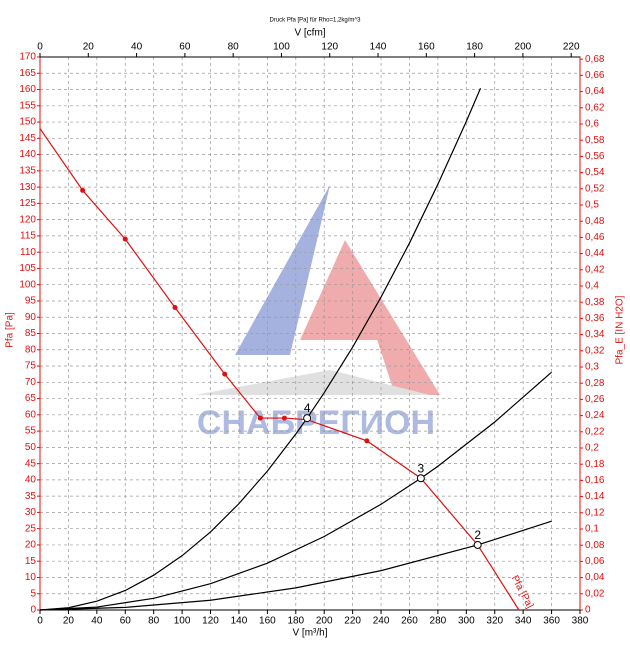  I want to click on x2-tick-label: 40, so click(137, 47).